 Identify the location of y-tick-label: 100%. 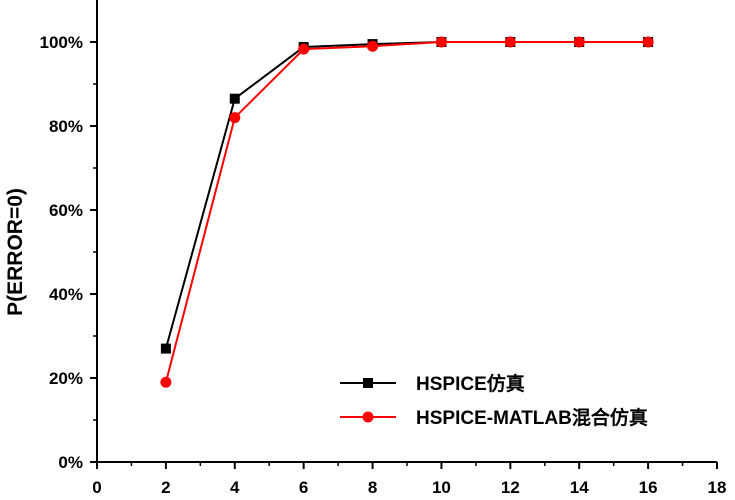
(61, 42).